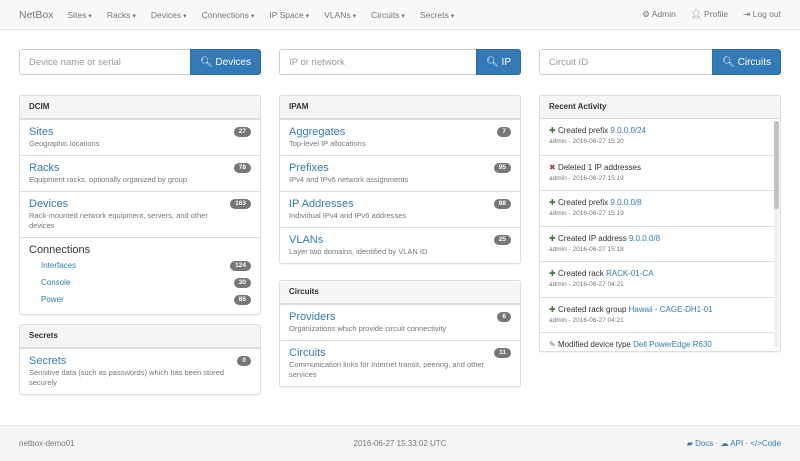 The height and width of the screenshot is (461, 800). What do you see at coordinates (121, 15) in the screenshot?
I see `menu-racks: Racks` at bounding box center [121, 15].